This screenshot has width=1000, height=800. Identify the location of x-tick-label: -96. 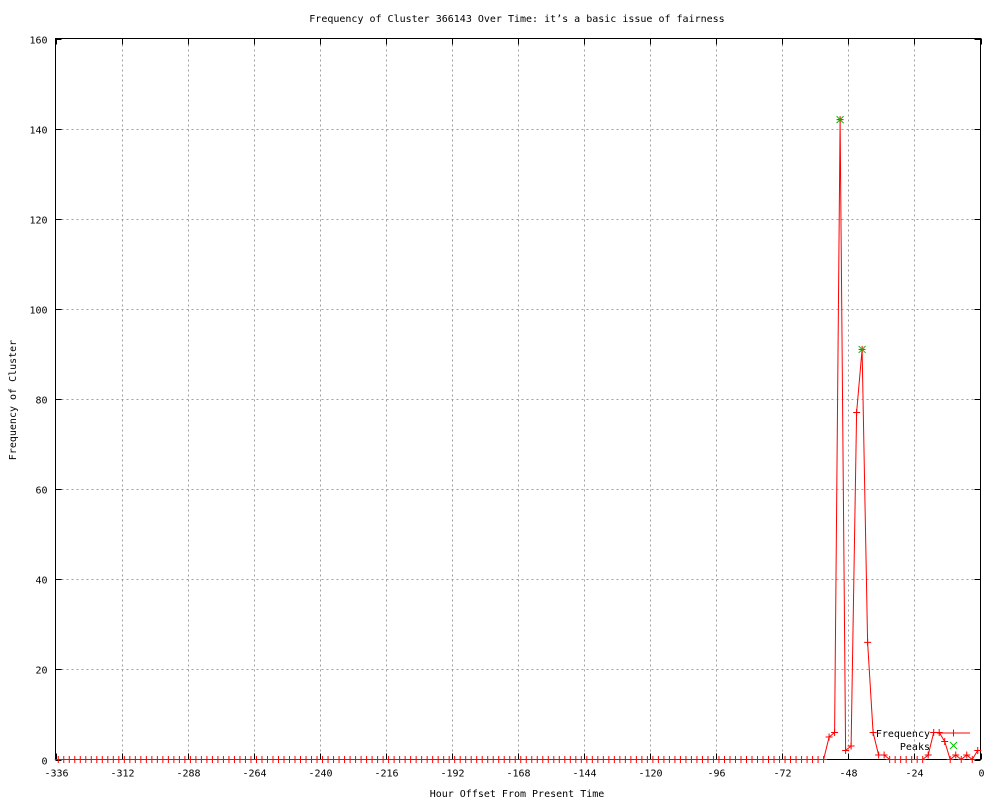
(716, 774).